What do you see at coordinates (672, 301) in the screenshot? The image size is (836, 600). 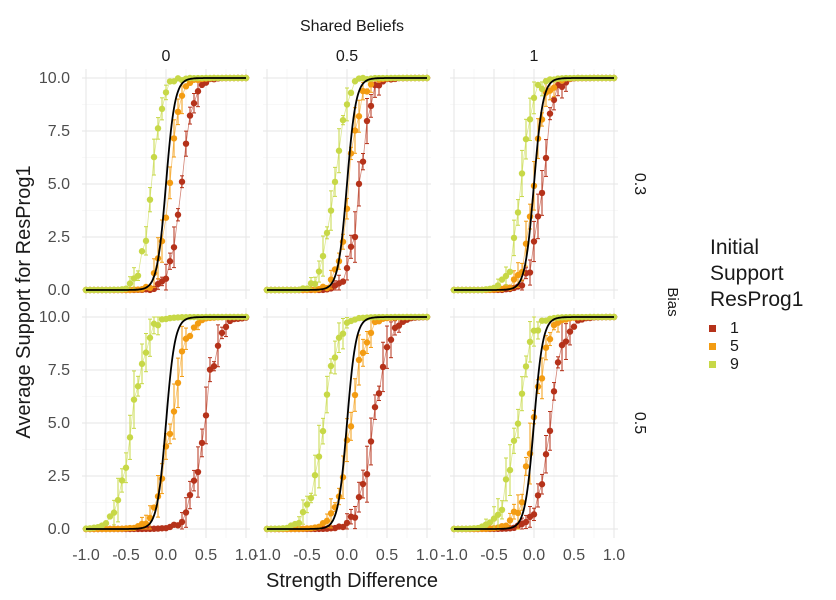 I see `facet-row-title: Bias` at bounding box center [672, 301].